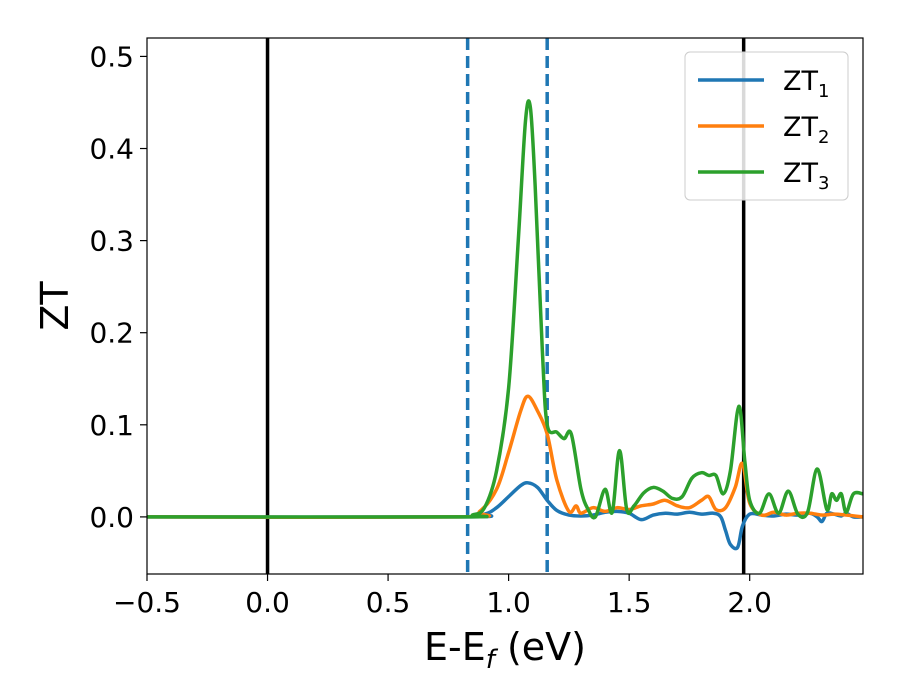  What do you see at coordinates (823, 137) in the screenshot?
I see `legend-label-sub: 2` at bounding box center [823, 137].